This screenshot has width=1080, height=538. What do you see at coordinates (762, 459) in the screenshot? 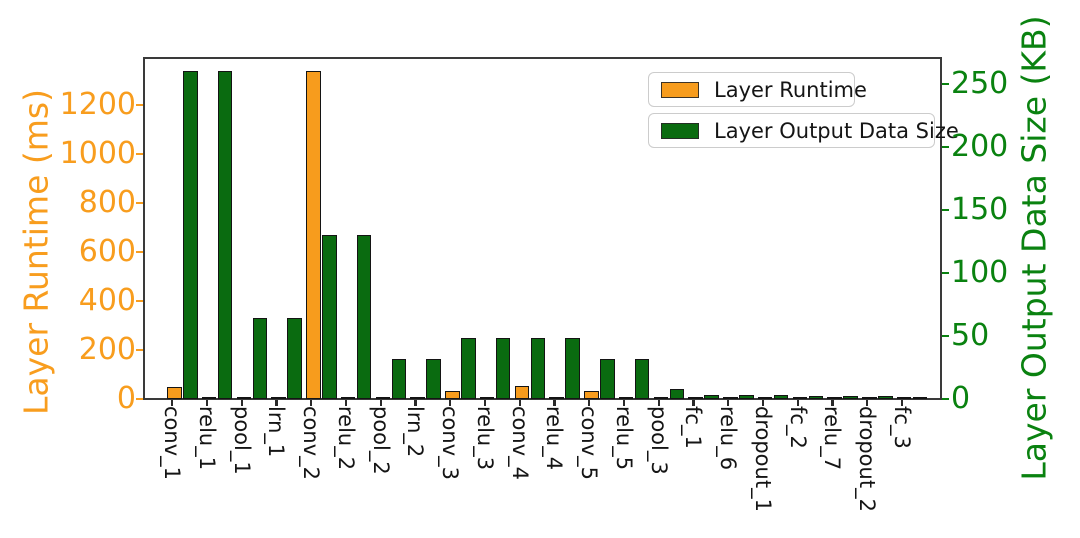
I see `x-tick-label-dropout_1: dropout_1` at bounding box center [762, 459].